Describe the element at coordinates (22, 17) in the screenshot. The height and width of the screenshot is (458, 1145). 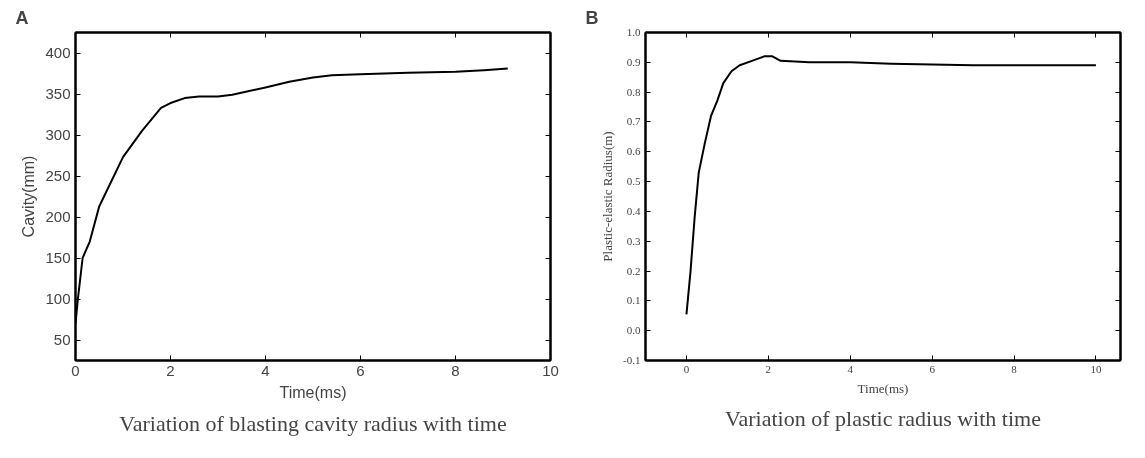
I see `text: A` at that location.